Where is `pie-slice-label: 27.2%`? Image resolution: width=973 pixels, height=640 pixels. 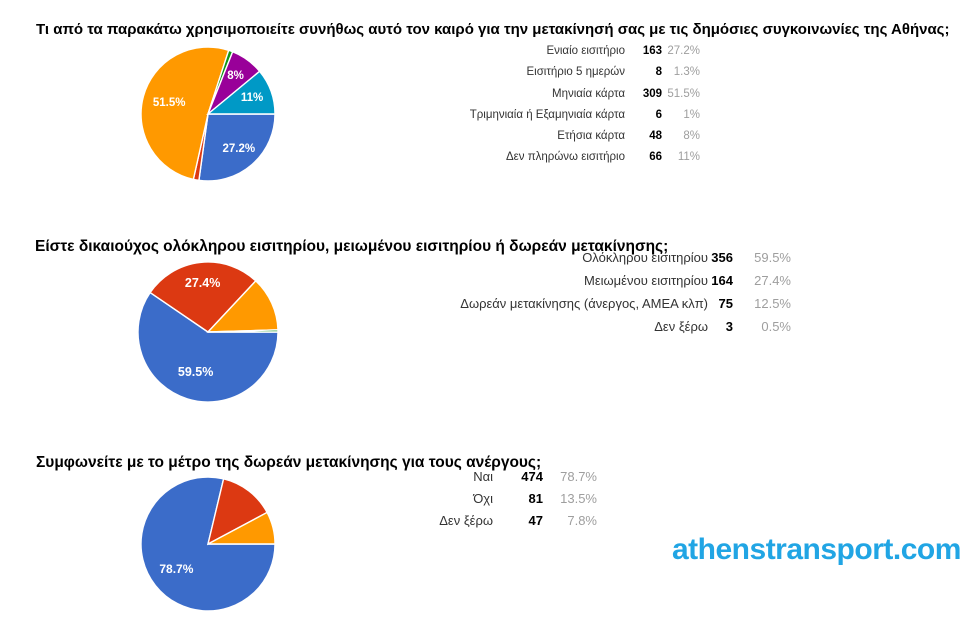 pie-slice-label: 27.2% is located at coordinates (239, 149).